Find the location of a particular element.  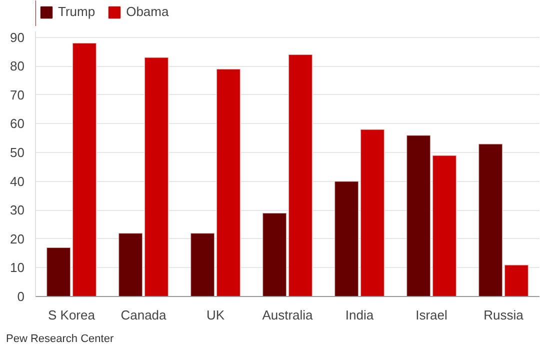

x-tick-label: S Korea is located at coordinates (72, 315).